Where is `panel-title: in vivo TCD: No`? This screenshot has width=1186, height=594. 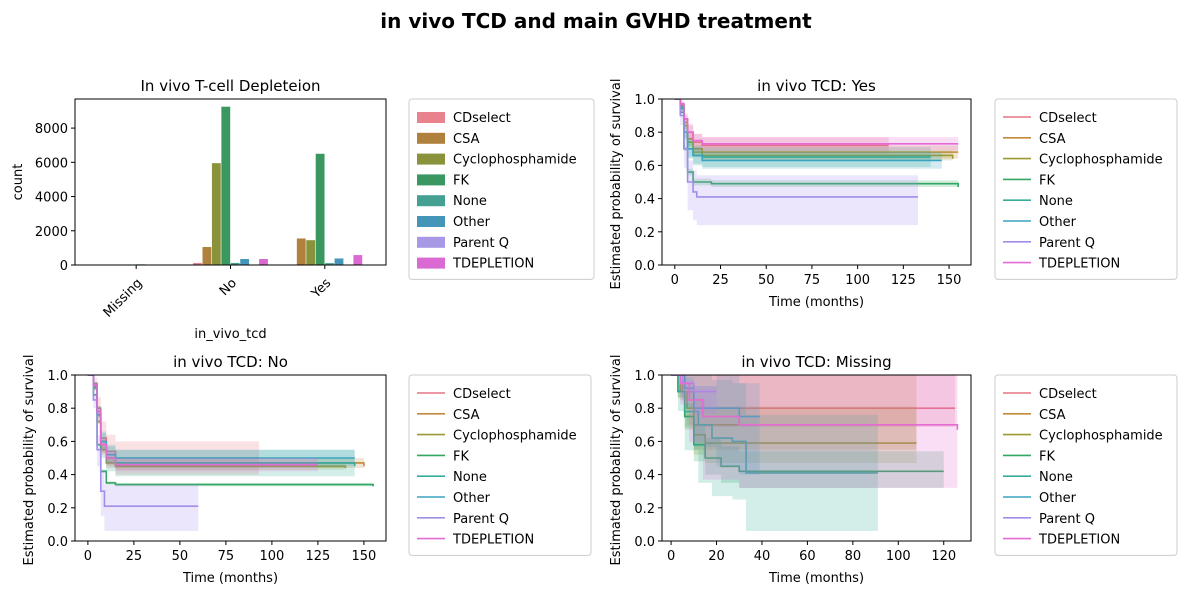
panel-title: in vivo TCD: No is located at coordinates (230, 362).